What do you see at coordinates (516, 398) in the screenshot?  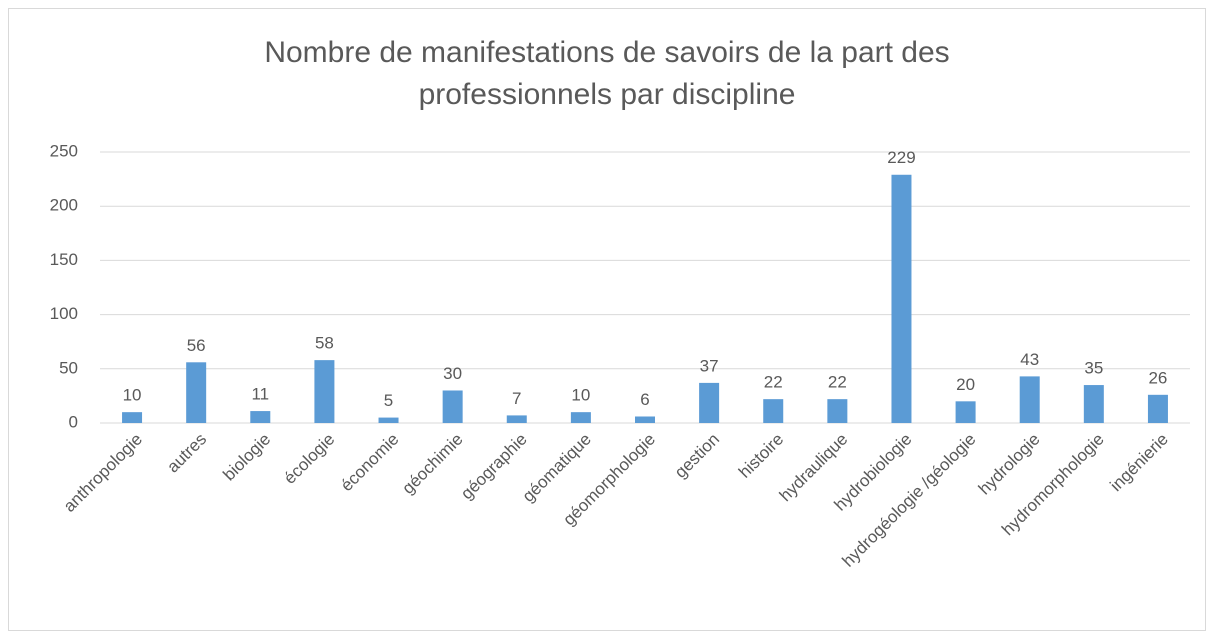 I see `data-label: 7` at bounding box center [516, 398].